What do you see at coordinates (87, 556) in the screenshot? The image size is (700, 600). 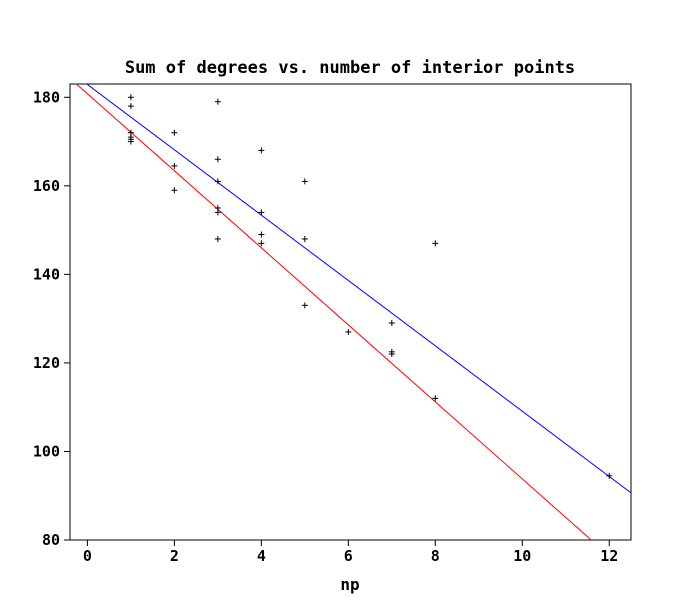 I see `x-tick-label: 0` at bounding box center [87, 556].